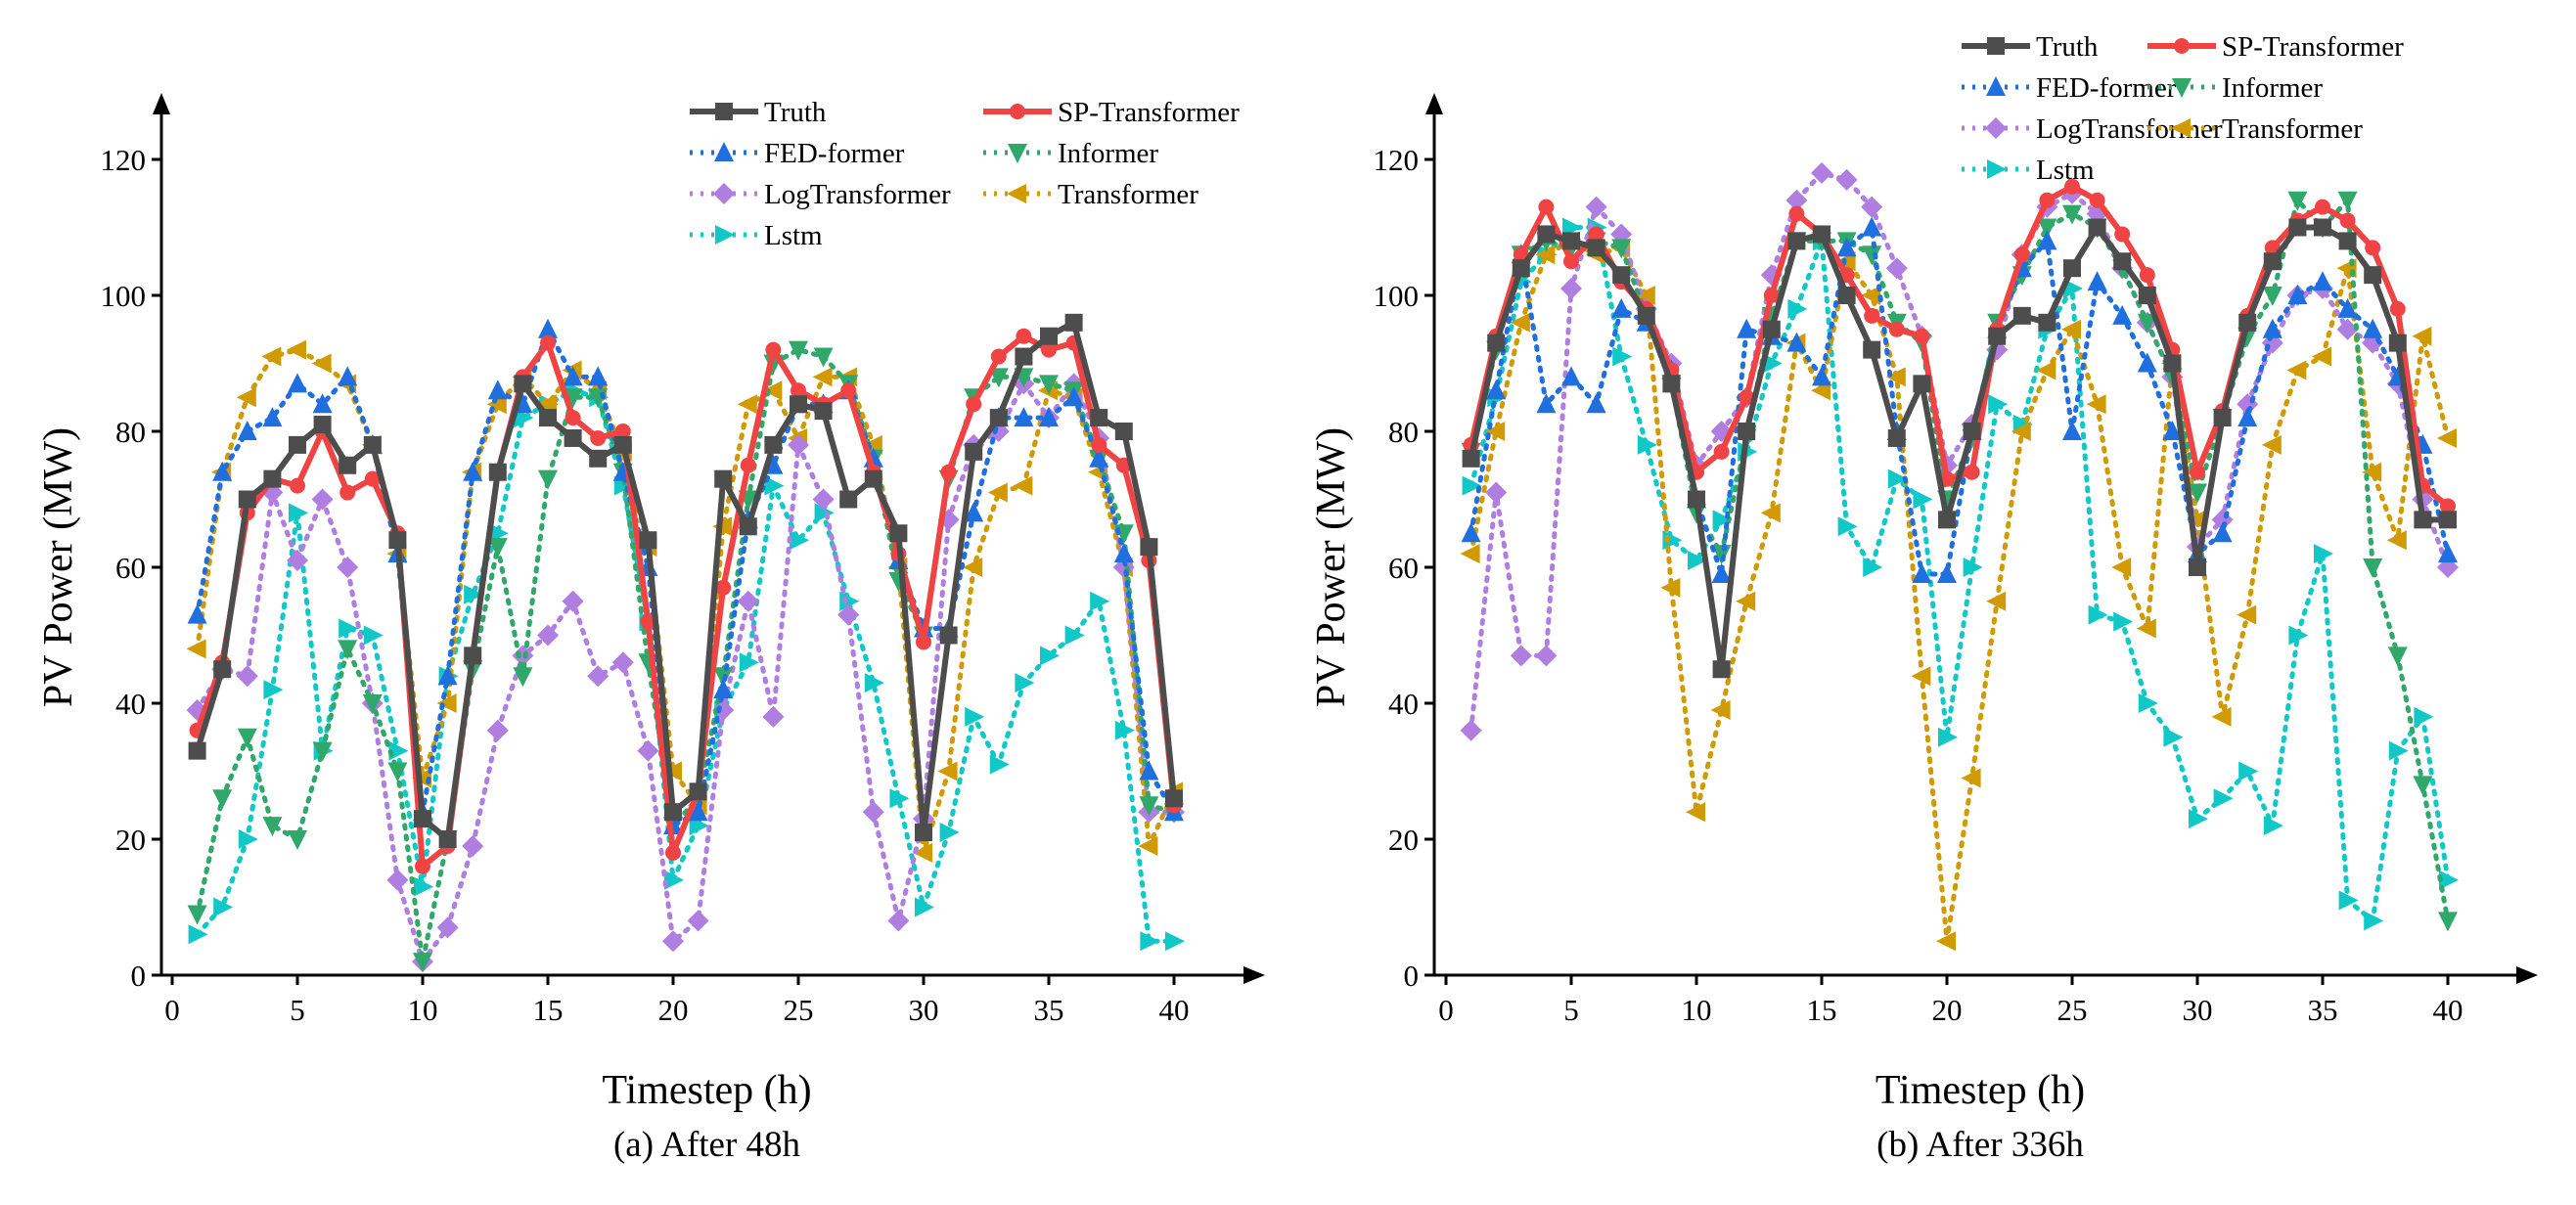 The height and width of the screenshot is (1205, 2576). I want to click on y-tick-label: 80, so click(130, 432).